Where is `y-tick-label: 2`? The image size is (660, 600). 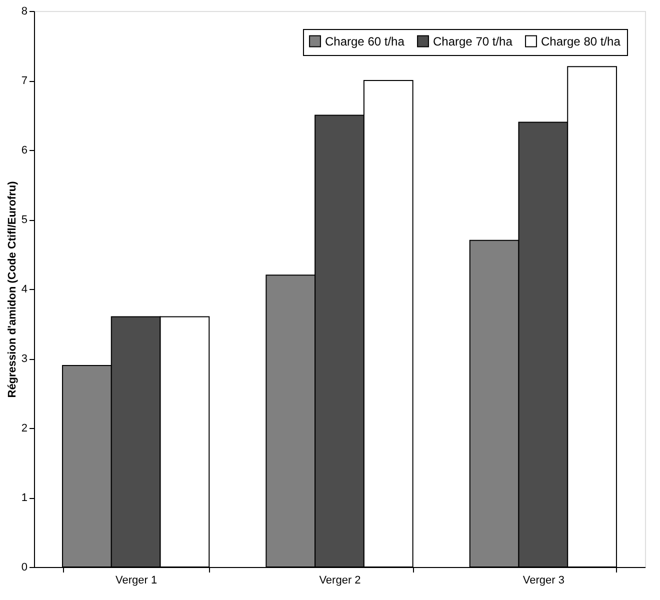
y-tick-label: 2 is located at coordinates (24, 428).